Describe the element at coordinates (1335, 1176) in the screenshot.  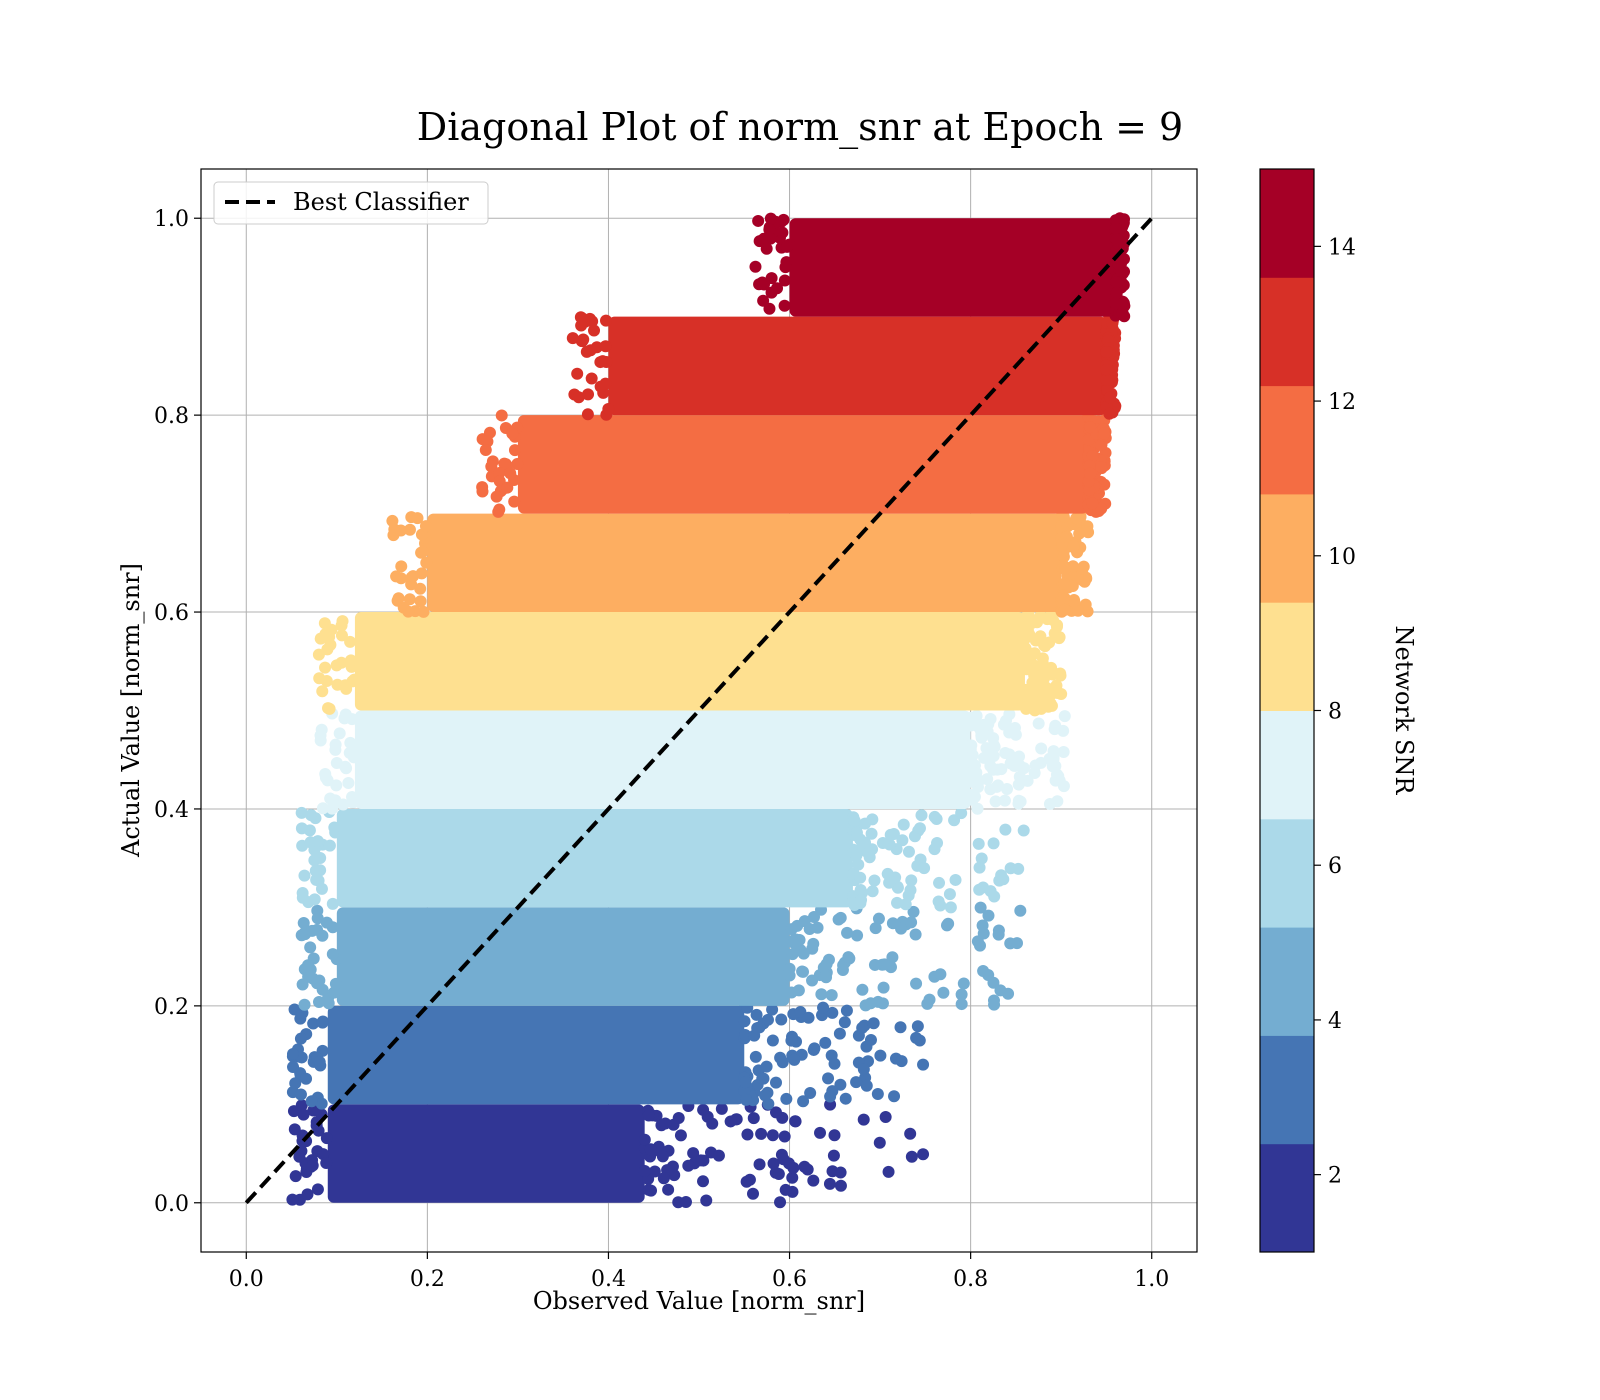
I see `colorbar-tick-label: 2` at that location.